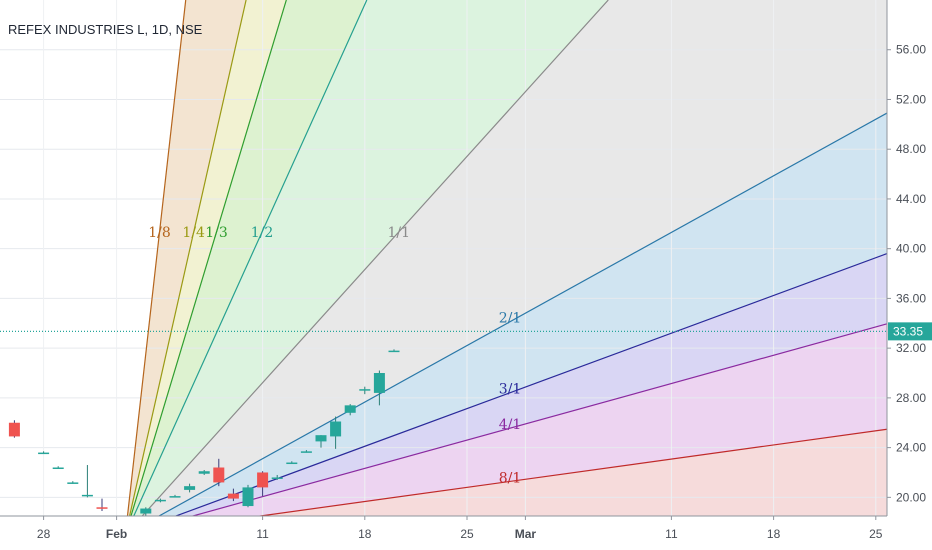 Image resolution: width=932 pixels, height=550 pixels. Describe the element at coordinates (398, 233) in the screenshot. I see `fan-label-1-1: 1/1` at that location.